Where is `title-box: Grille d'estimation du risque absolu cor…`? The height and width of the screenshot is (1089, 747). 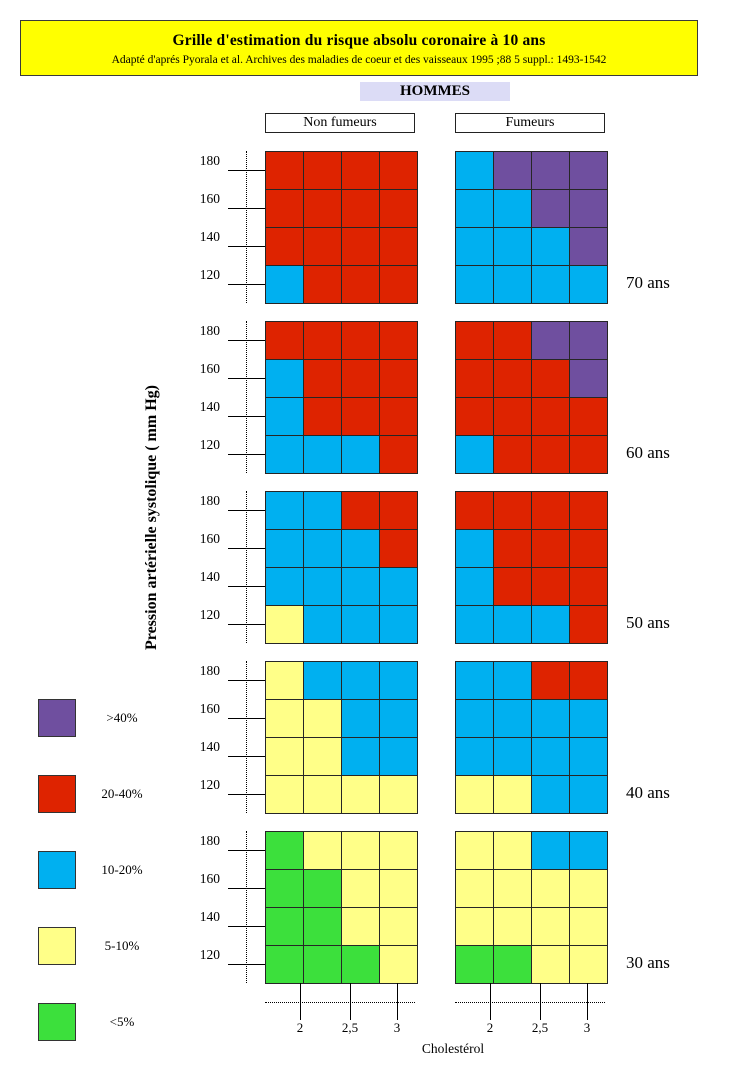
title-box: Grille d'estimation du risque absolu cor… is located at coordinates (359, 48).